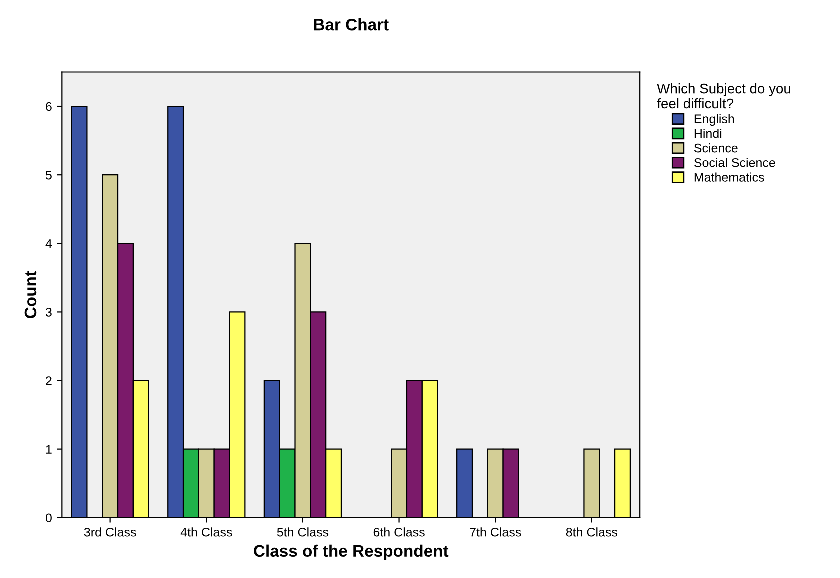 This screenshot has width=840, height=578. What do you see at coordinates (724, 96) in the screenshot?
I see `legend-title: Which Subject do you feel difficult?` at bounding box center [724, 96].